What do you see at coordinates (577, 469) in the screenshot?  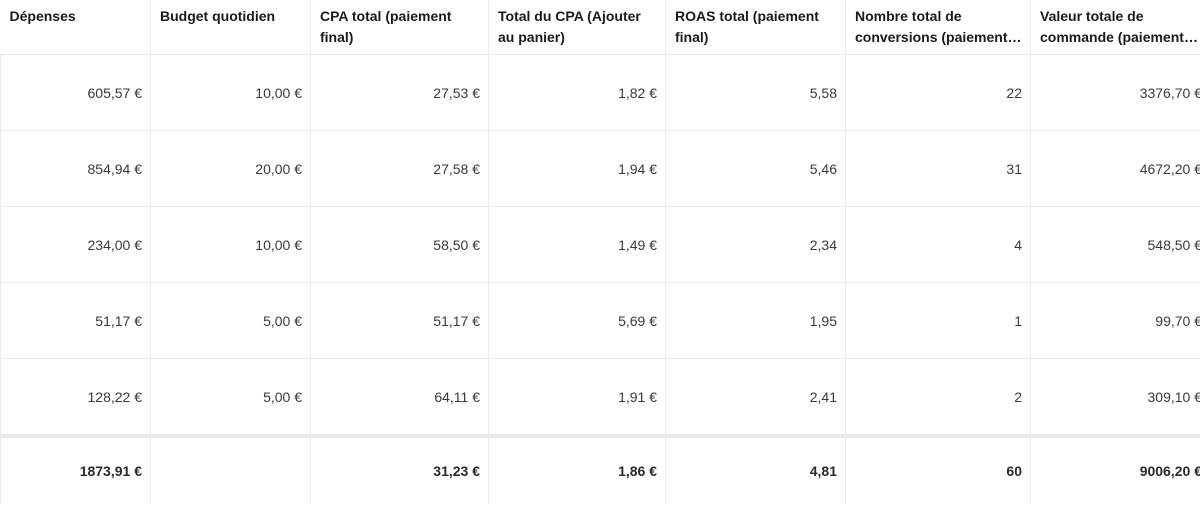 I see `total-cpa-add-to-cart: 1,86 €` at bounding box center [577, 469].